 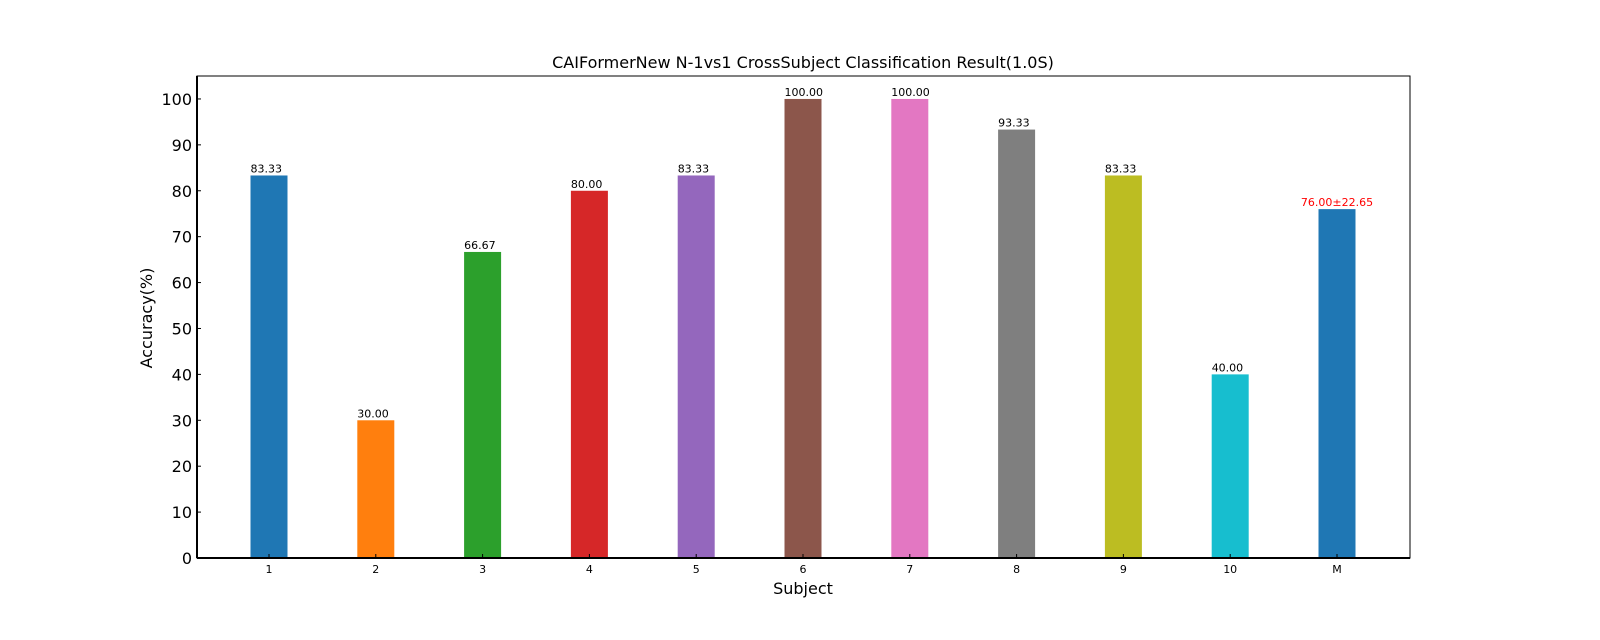 I want to click on x-axis-label: Subject, so click(x=803, y=588).